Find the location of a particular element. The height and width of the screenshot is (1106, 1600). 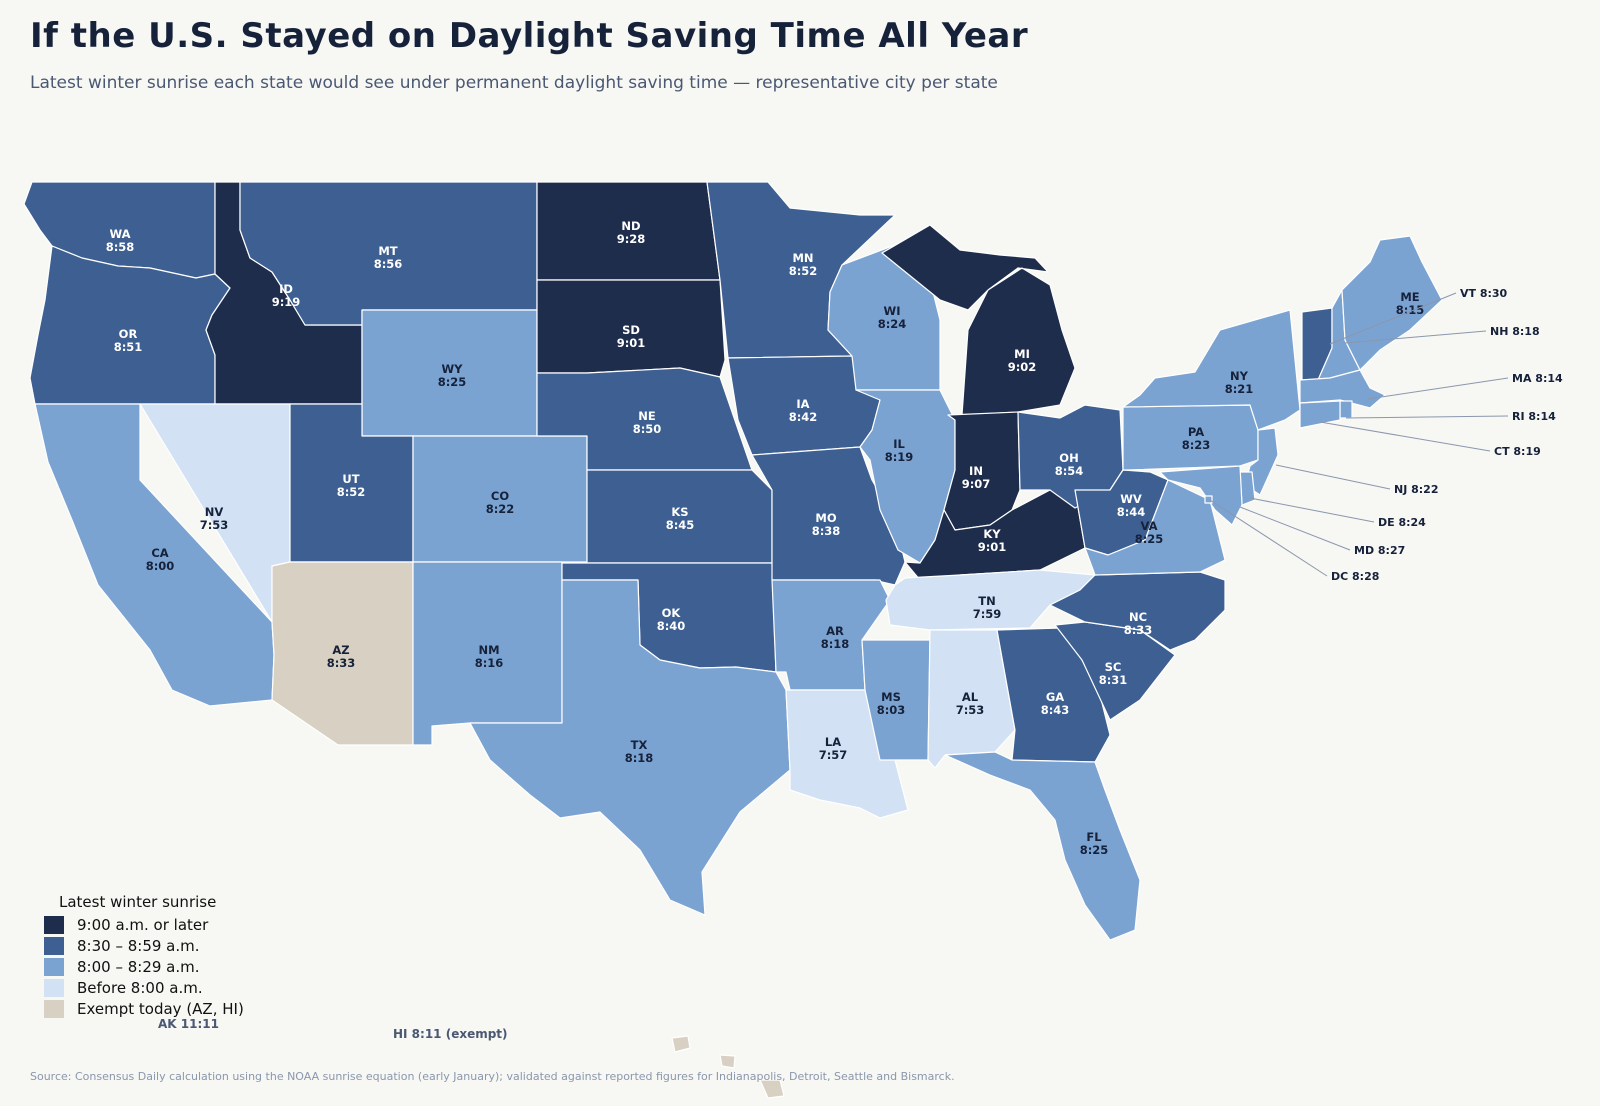

callout-line-ct is located at coordinates (1405, 436).